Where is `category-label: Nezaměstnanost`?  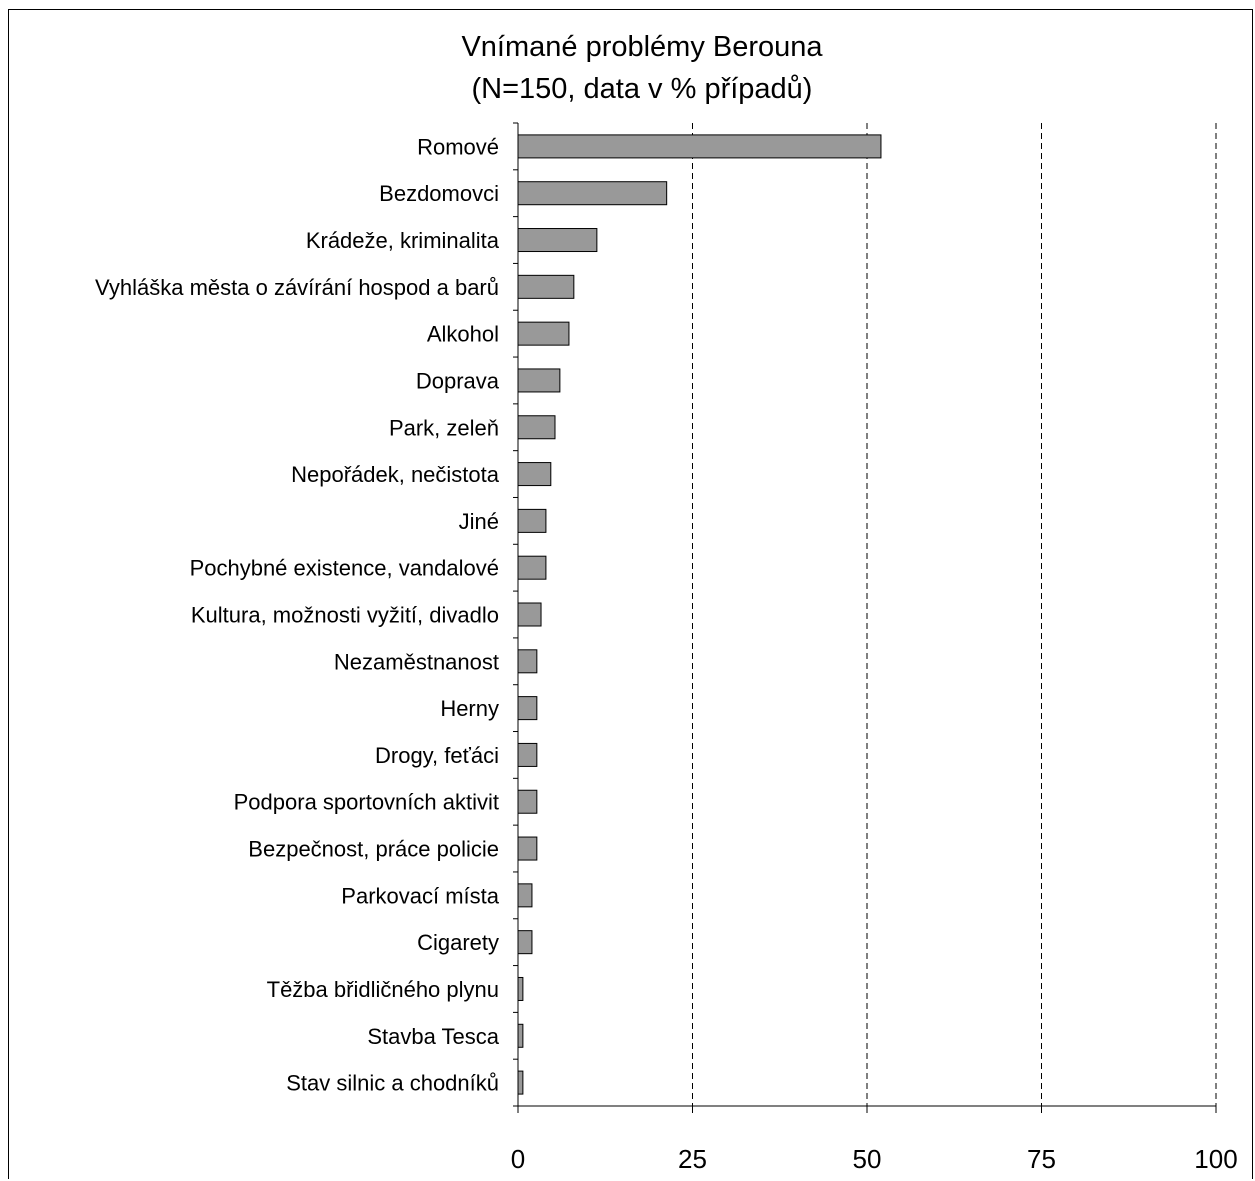
category-label: Nezaměstnanost is located at coordinates (416, 661).